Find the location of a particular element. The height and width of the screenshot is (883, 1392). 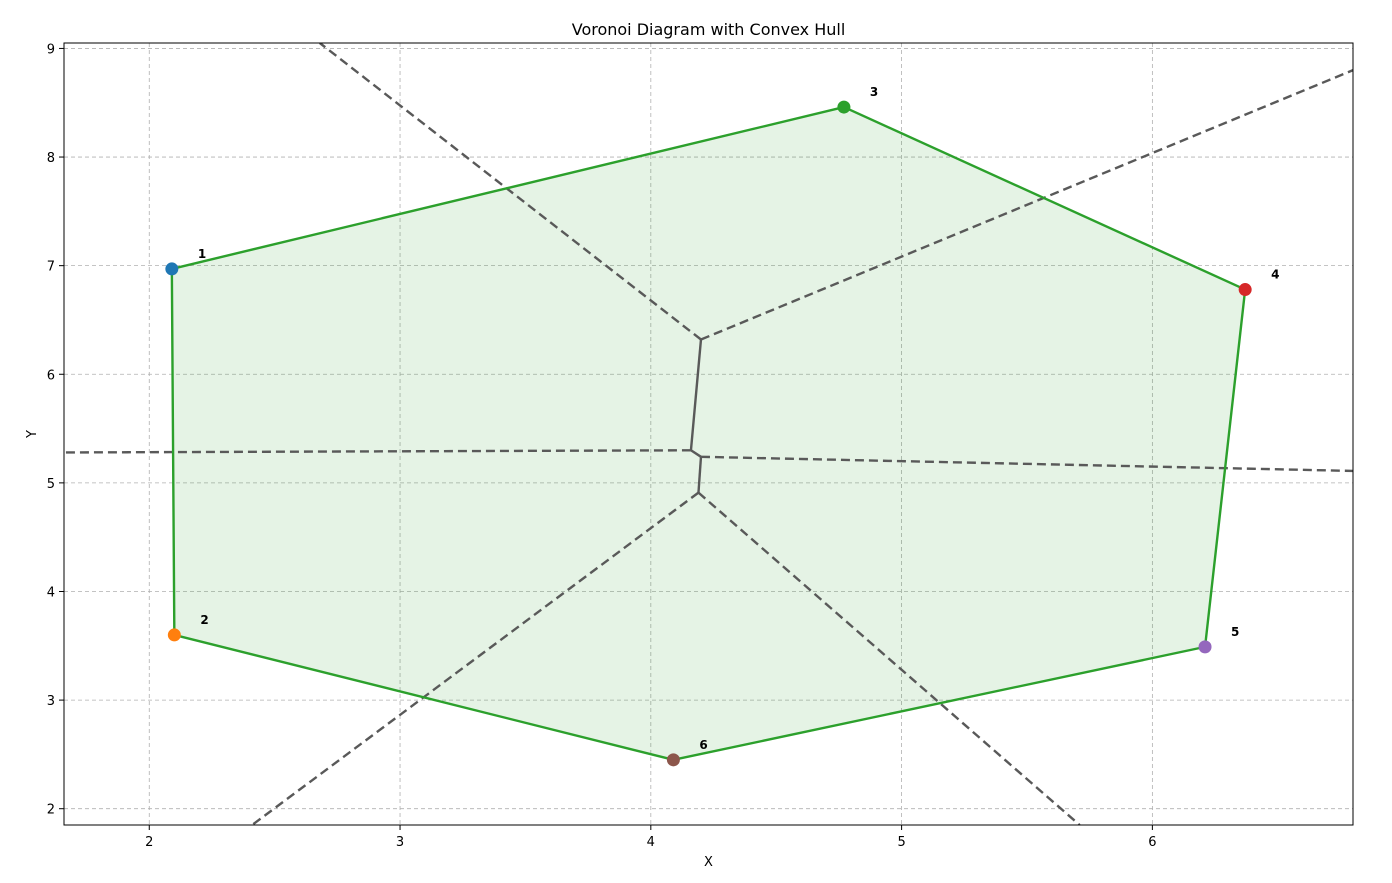

point-label-1: 1 is located at coordinates (202, 254).